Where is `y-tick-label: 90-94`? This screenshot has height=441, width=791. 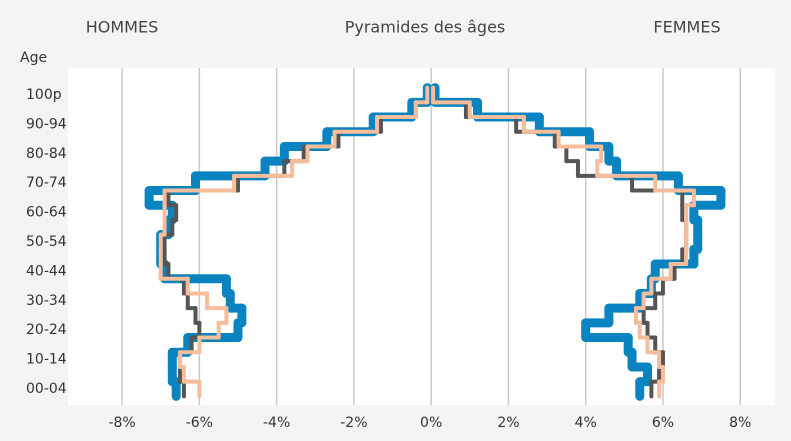 y-tick-label: 90-94 is located at coordinates (46, 124).